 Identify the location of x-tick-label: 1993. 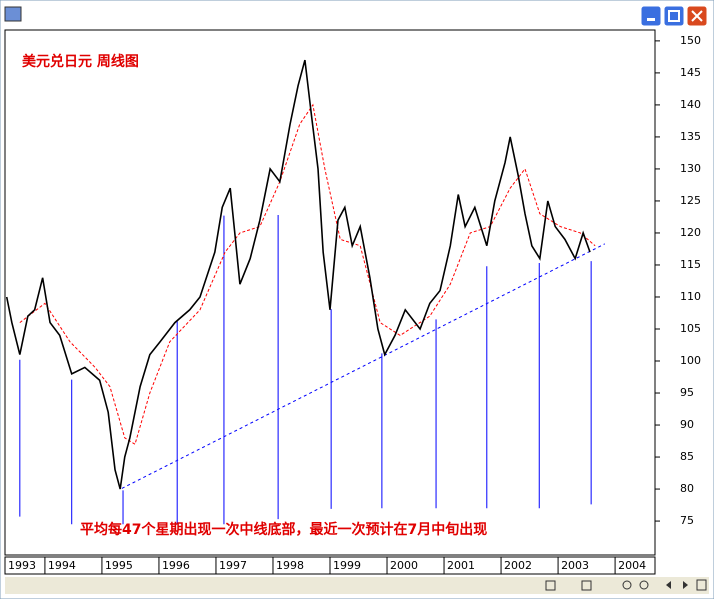
(22, 565).